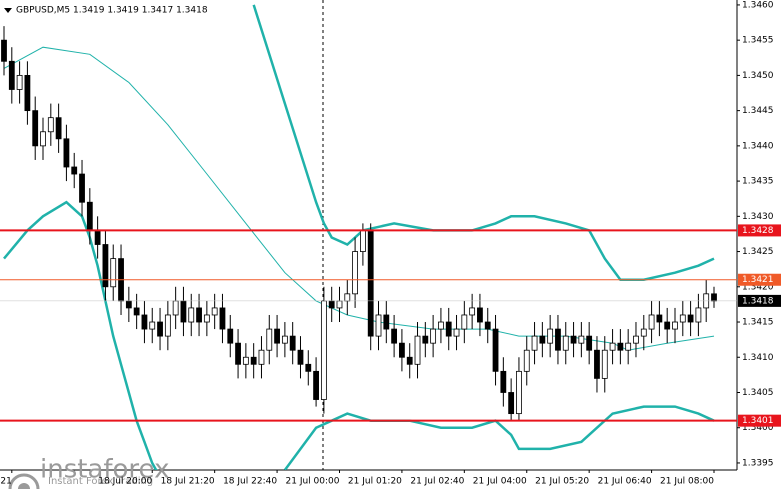 Image resolution: width=781 pixels, height=489 pixels. Describe the element at coordinates (758, 146) in the screenshot. I see `y-tick-label: 1.3440` at that location.